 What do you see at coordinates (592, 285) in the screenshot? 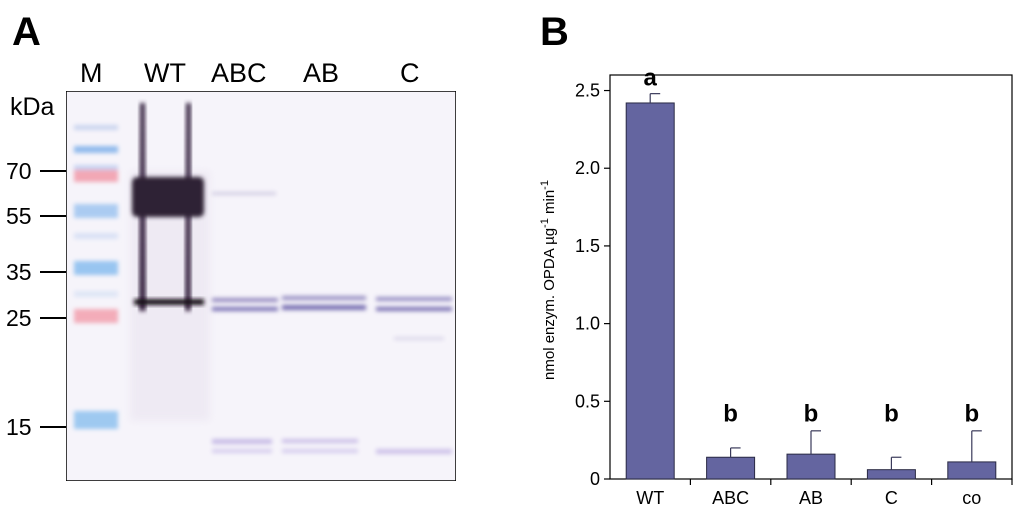
I see `y-axis-ticks: 0 0.5 1.0 1.5 2.0 2.5` at bounding box center [592, 285].